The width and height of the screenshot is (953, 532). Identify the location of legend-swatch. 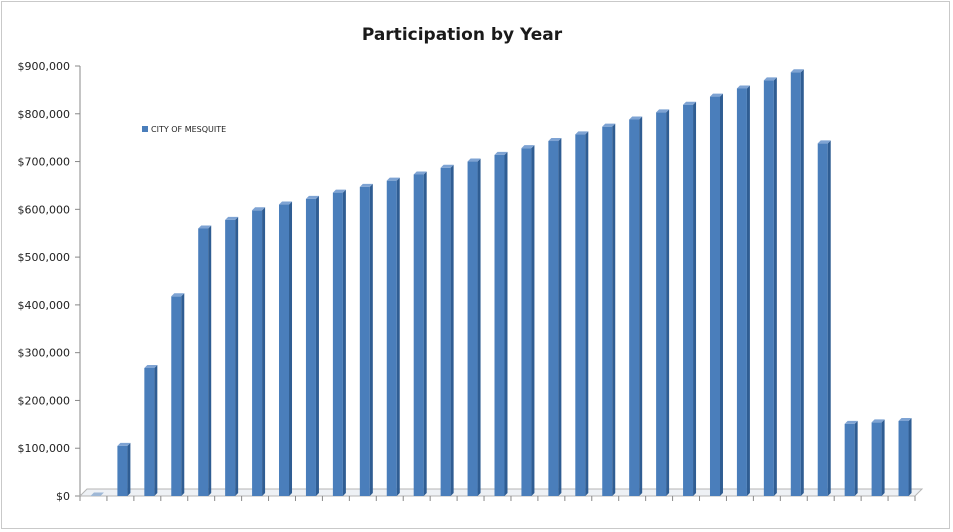
(145, 129).